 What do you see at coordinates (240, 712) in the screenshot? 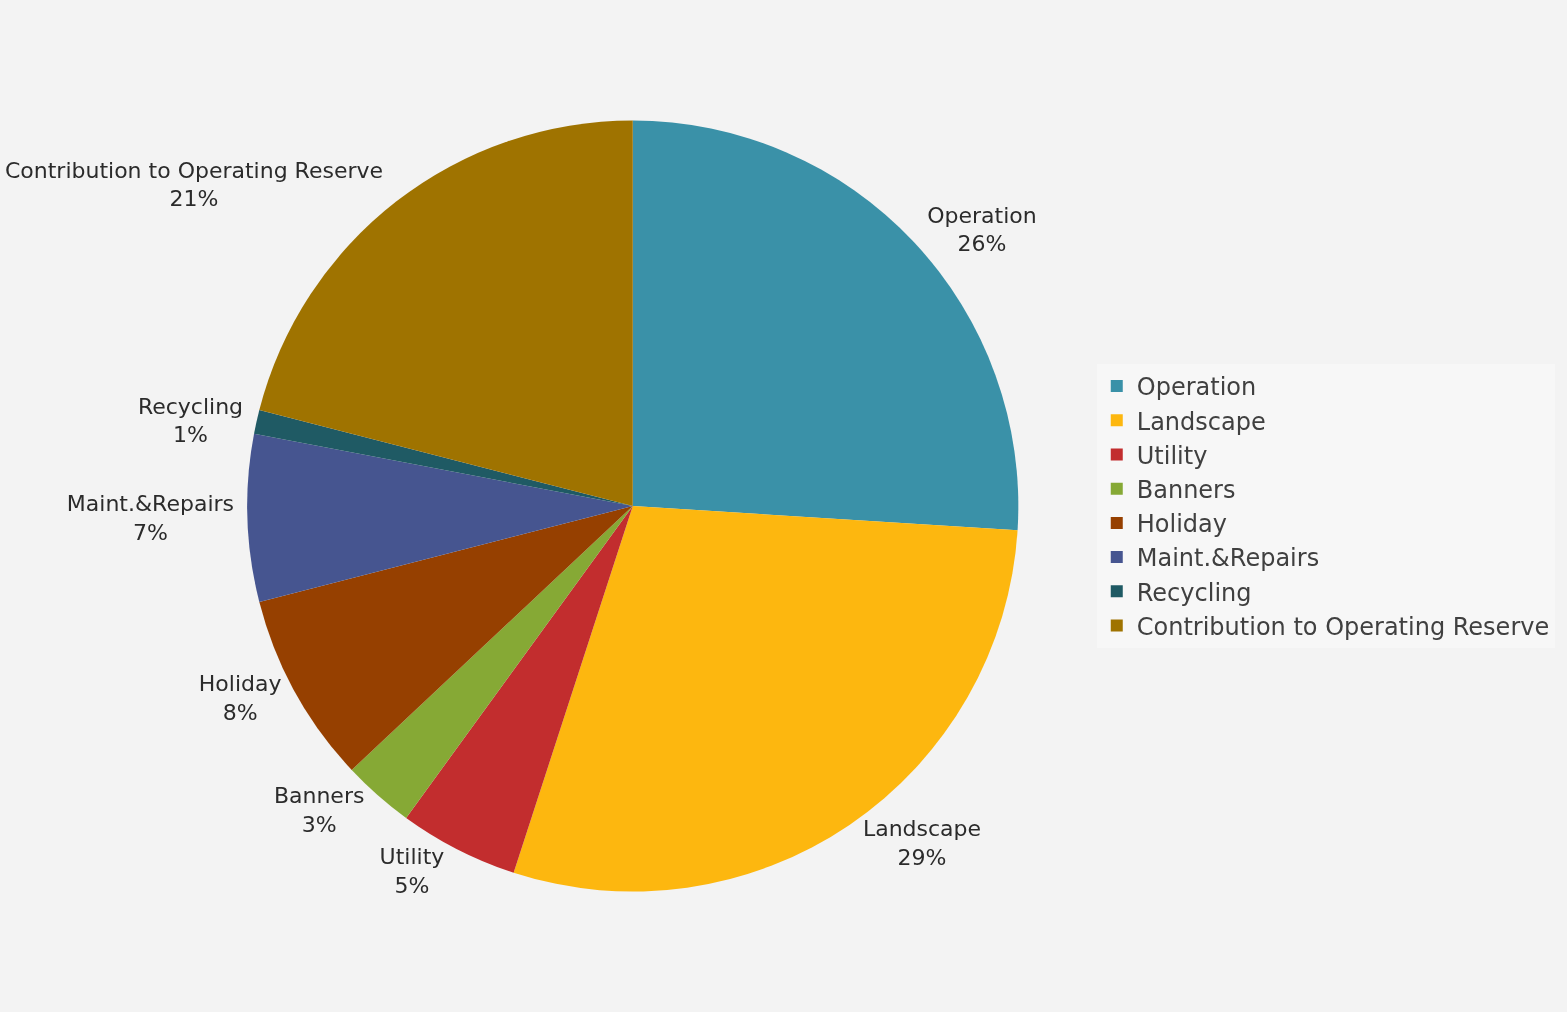
I see `data-label: 8%` at bounding box center [240, 712].